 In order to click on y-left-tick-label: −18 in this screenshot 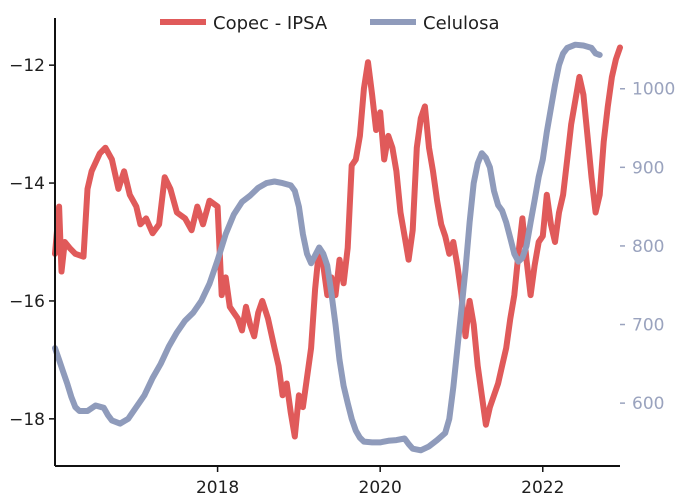, I will do `click(27, 420)`.